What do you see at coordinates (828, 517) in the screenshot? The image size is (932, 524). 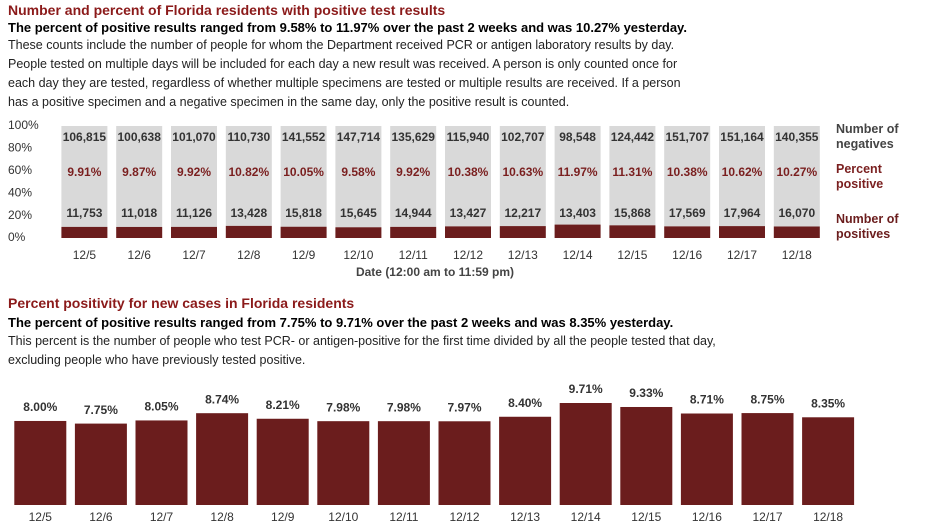 I see `x-tick-label: 12/18` at bounding box center [828, 517].